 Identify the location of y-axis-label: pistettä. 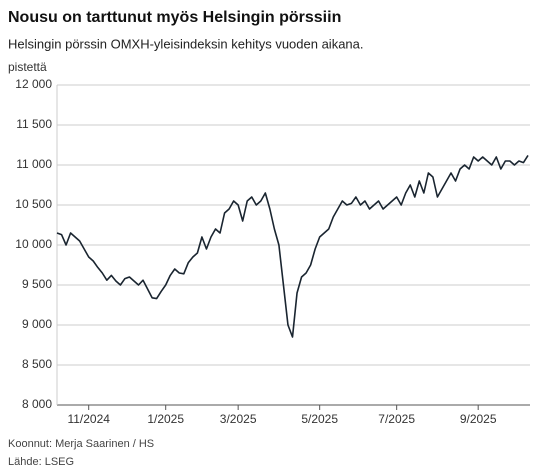
(27, 67).